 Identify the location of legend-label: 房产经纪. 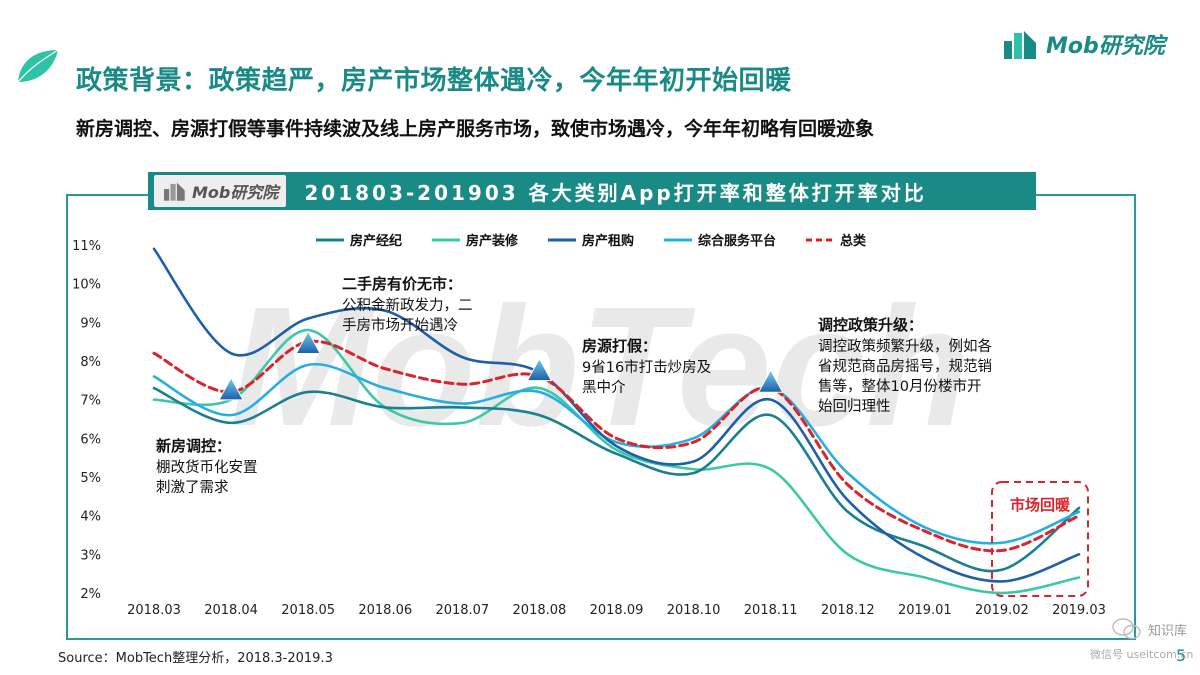
(376, 241).